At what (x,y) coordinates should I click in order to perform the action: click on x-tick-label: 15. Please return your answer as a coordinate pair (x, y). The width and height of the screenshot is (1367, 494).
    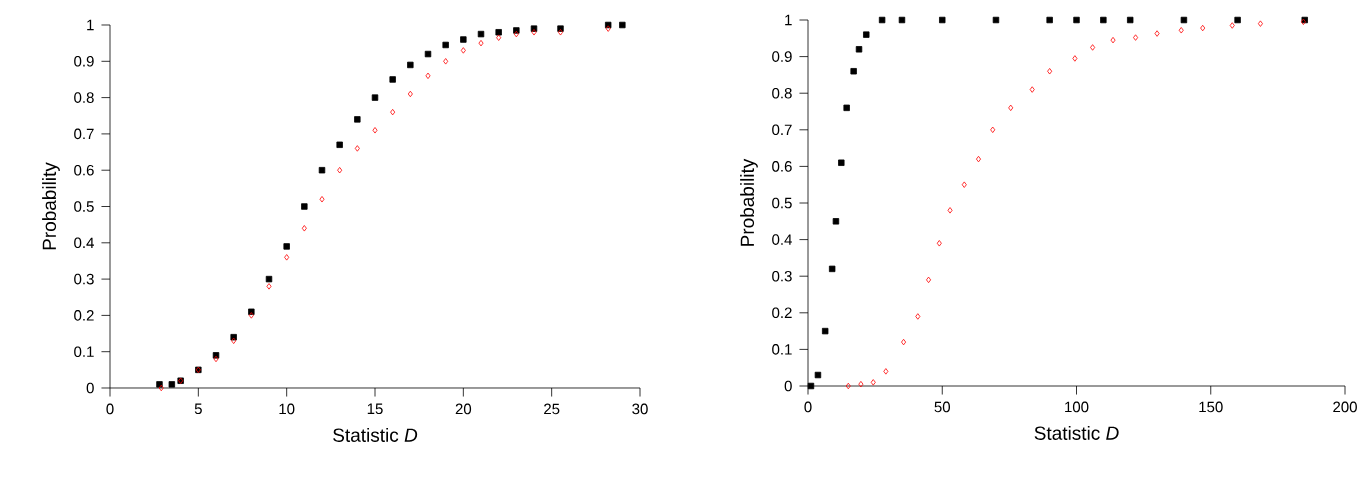
    Looking at the image, I should click on (375, 409).